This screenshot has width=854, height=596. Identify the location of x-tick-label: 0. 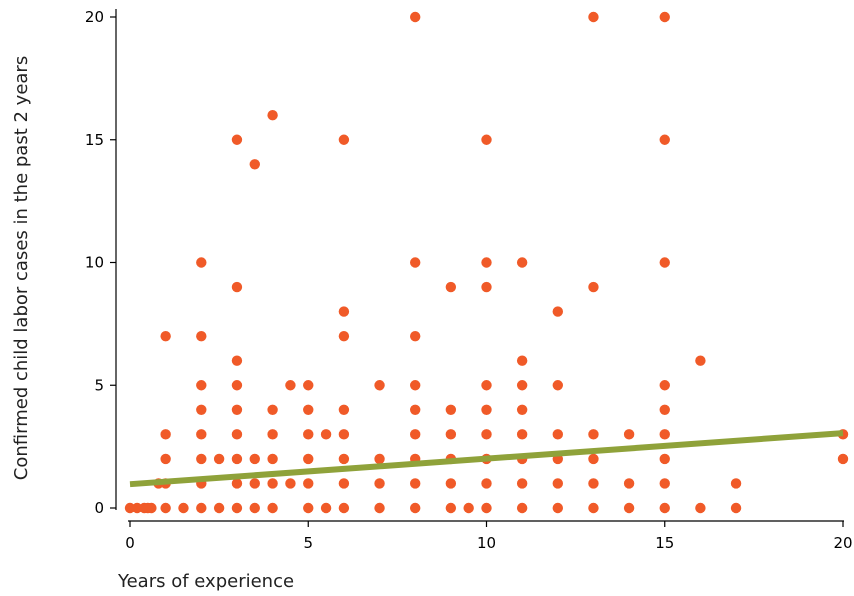
(130, 543).